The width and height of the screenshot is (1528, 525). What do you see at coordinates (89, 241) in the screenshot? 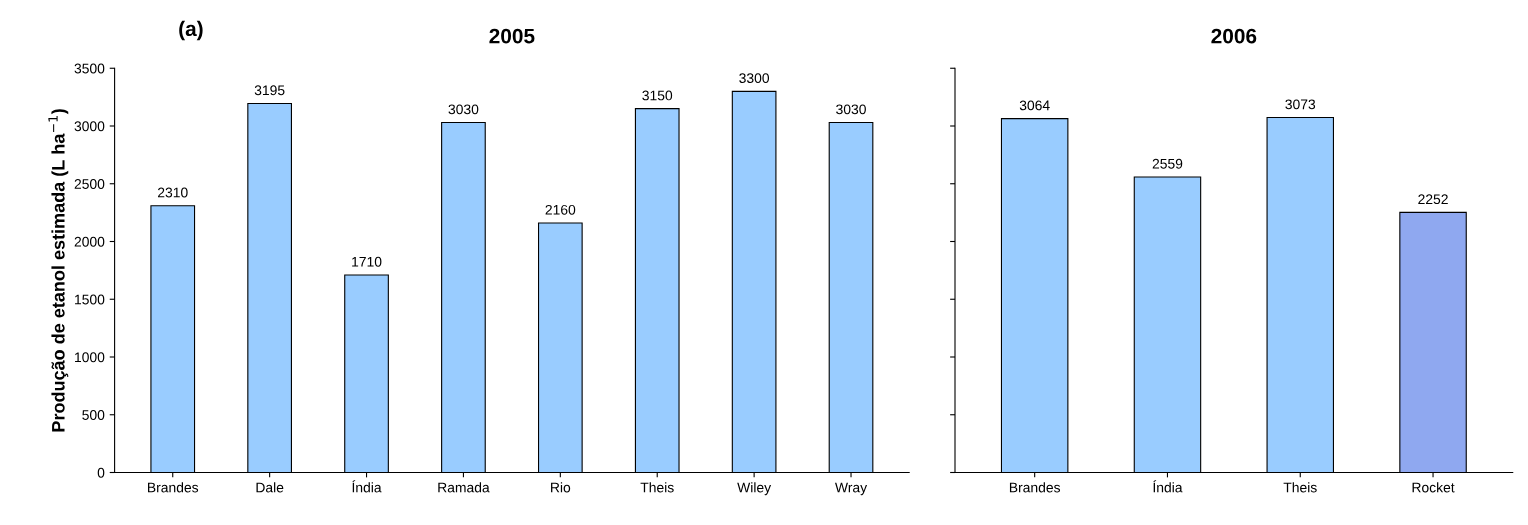
I see `y-tick-label: 2000` at bounding box center [89, 241].